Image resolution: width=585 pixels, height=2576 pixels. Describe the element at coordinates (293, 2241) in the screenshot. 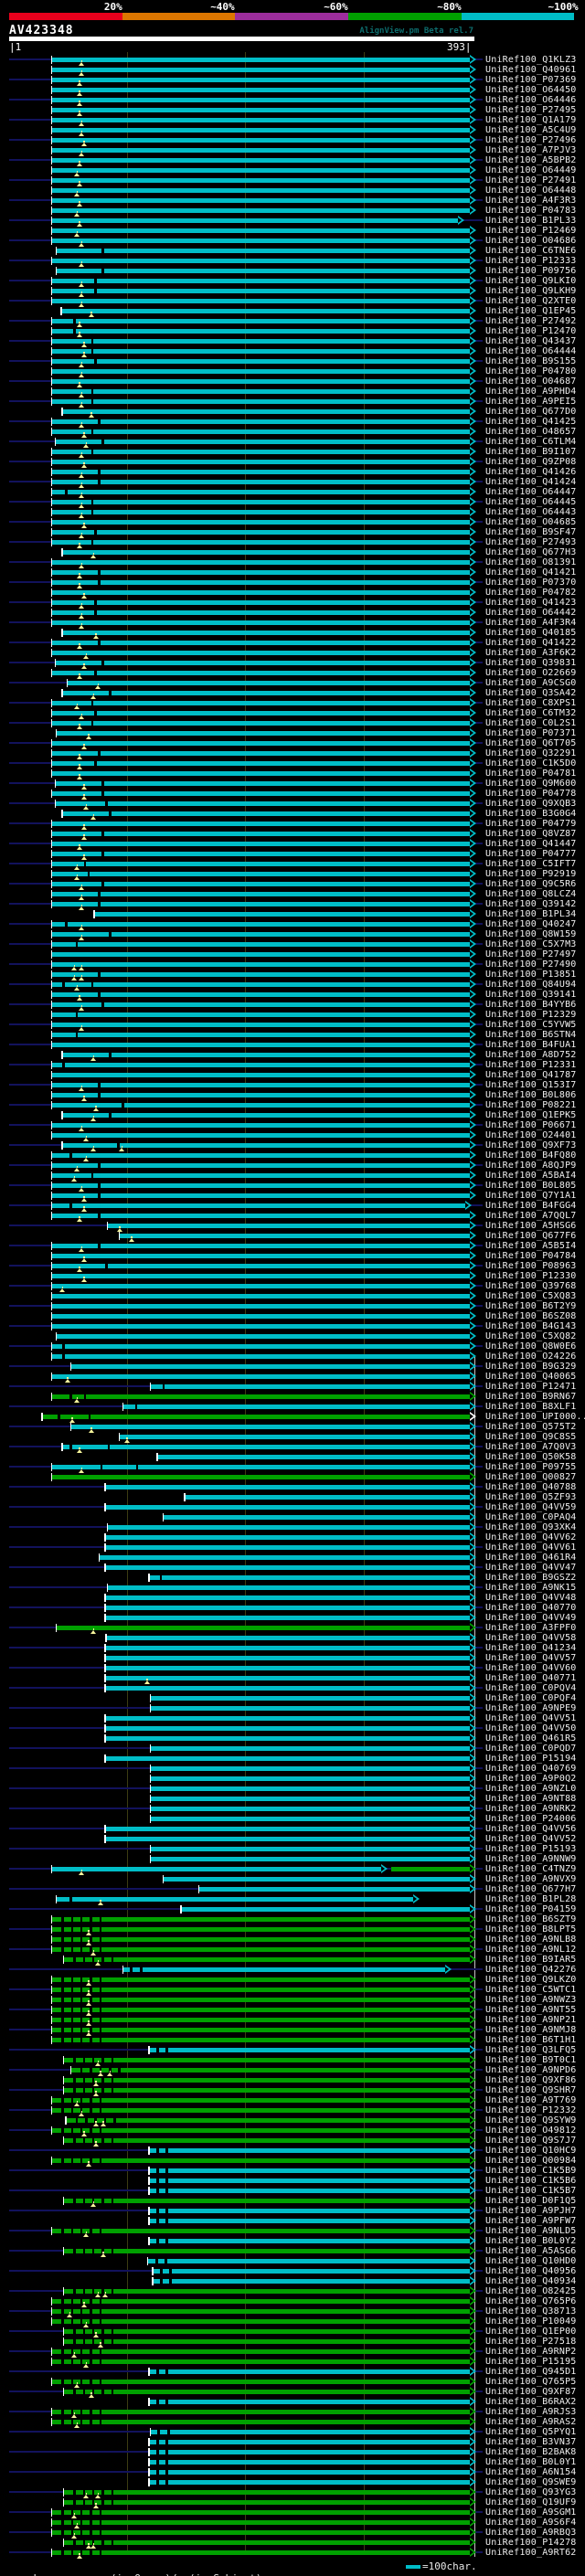

I see `hit-row: UniRef100_B0L0Y2` at that location.